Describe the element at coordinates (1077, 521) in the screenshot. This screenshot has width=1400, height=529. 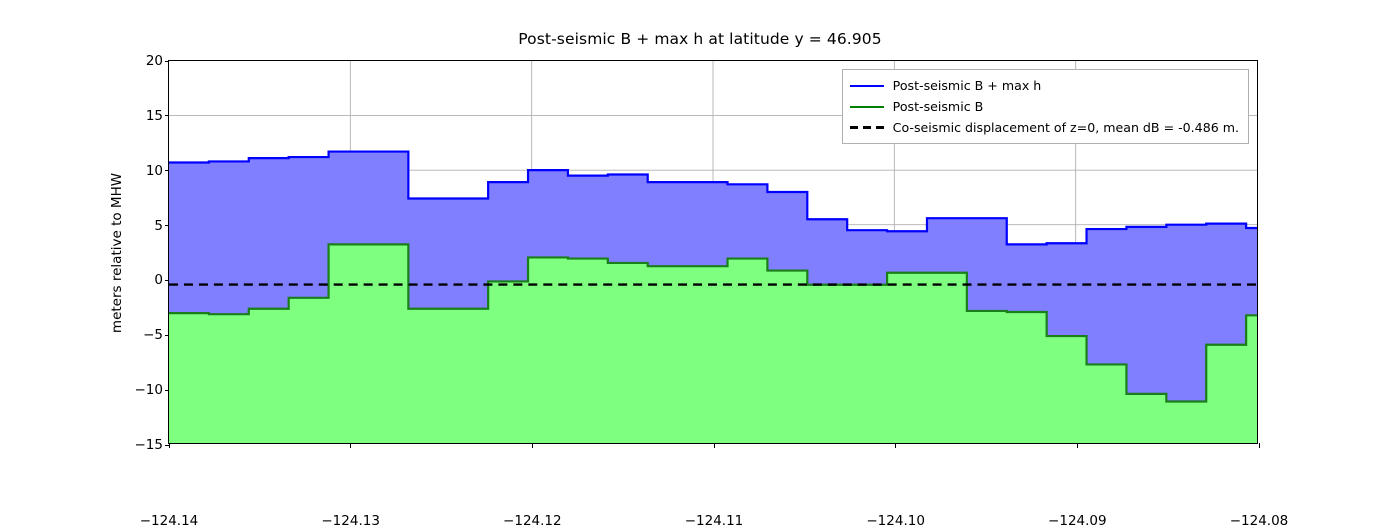
I see `x-tick-label: −124.09` at that location.